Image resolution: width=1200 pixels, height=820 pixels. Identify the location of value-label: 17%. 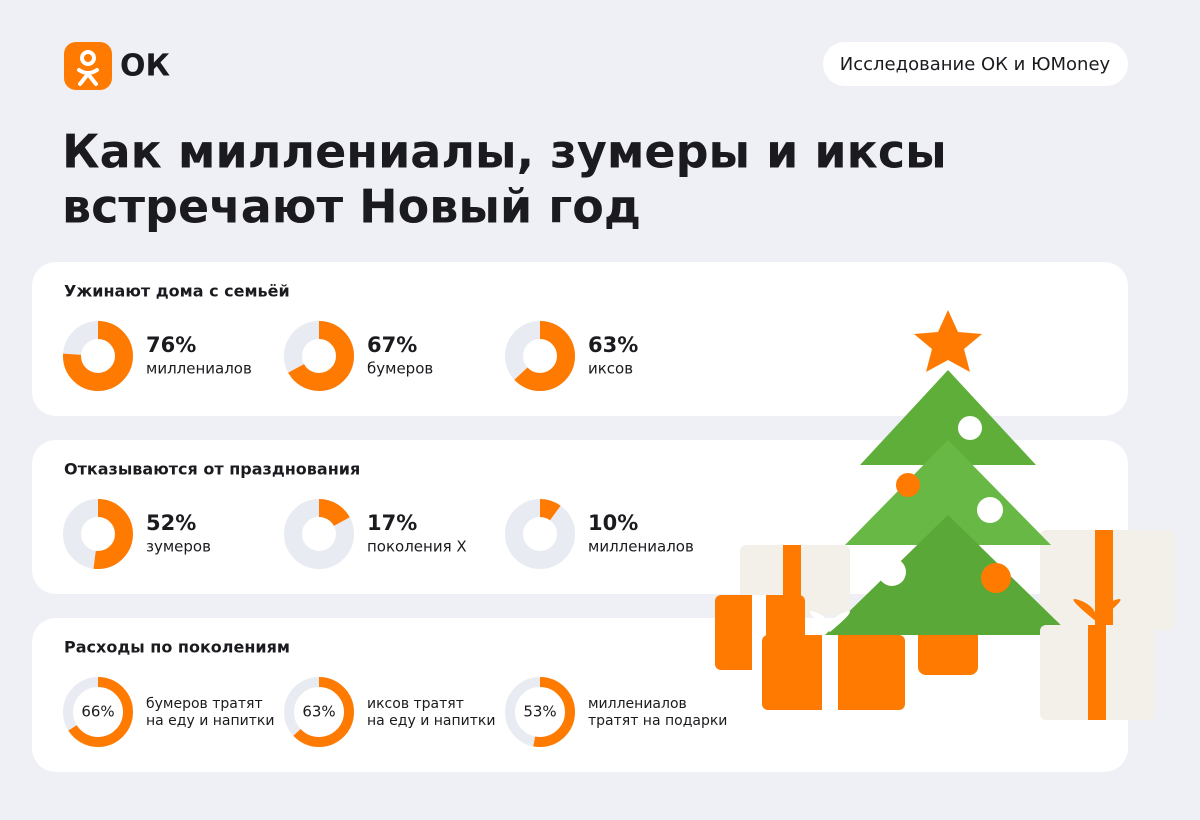
(392, 523).